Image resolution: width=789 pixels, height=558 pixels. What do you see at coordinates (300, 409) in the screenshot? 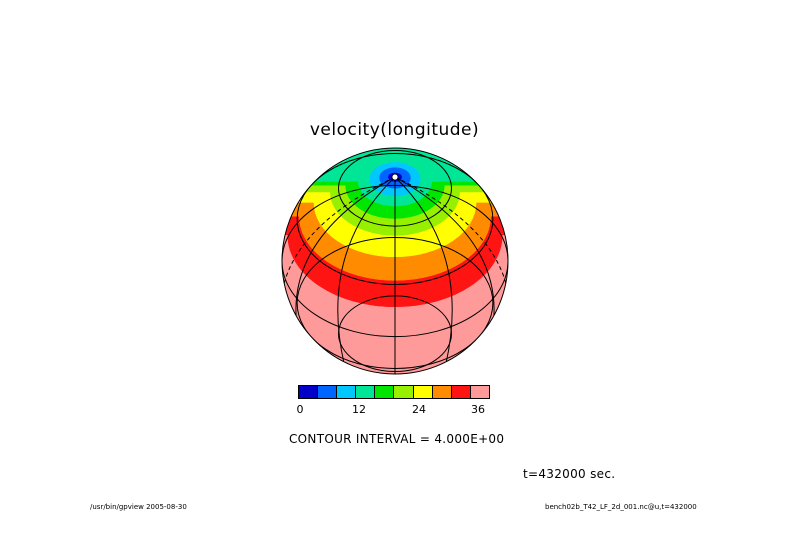
I see `colorbar-tick-0: 0` at bounding box center [300, 409].